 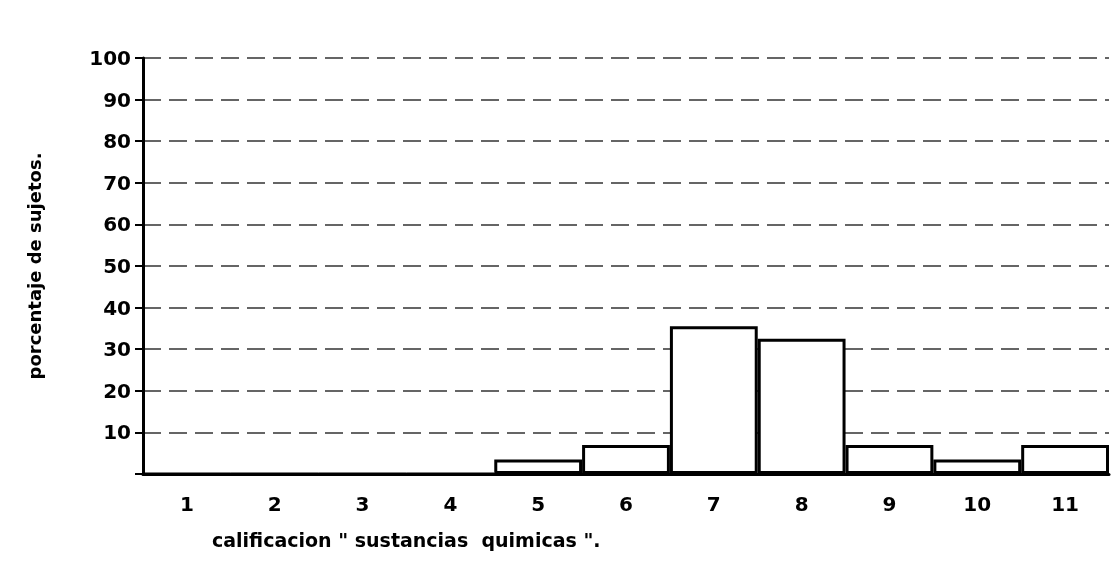 I want to click on y-tick-label: 80, so click(x=117, y=141).